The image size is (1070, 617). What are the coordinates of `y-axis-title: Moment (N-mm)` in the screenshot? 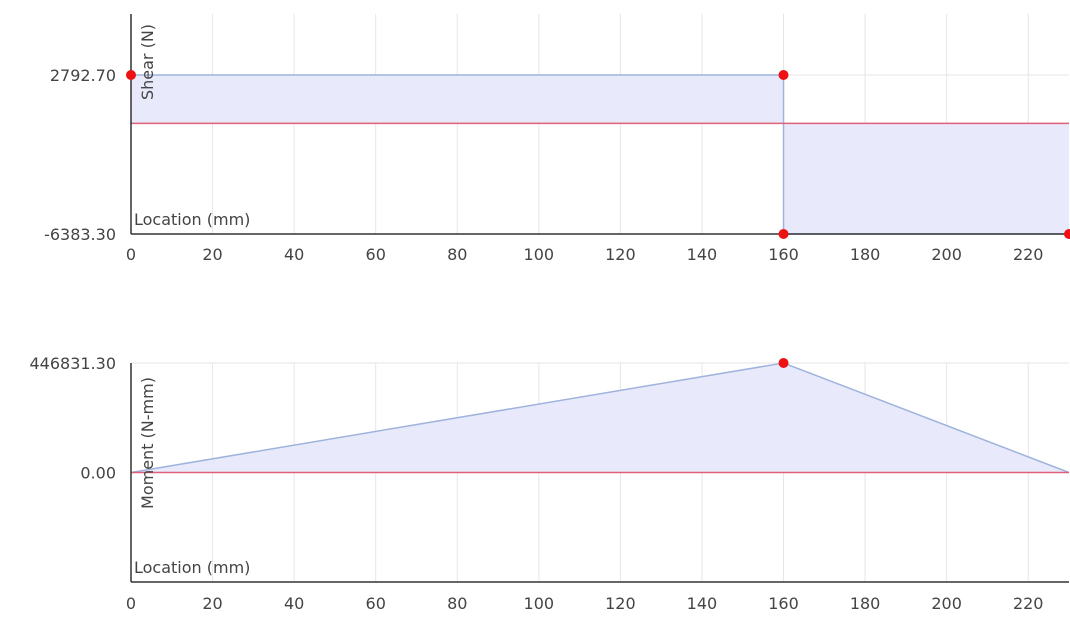 It's located at (147, 443).